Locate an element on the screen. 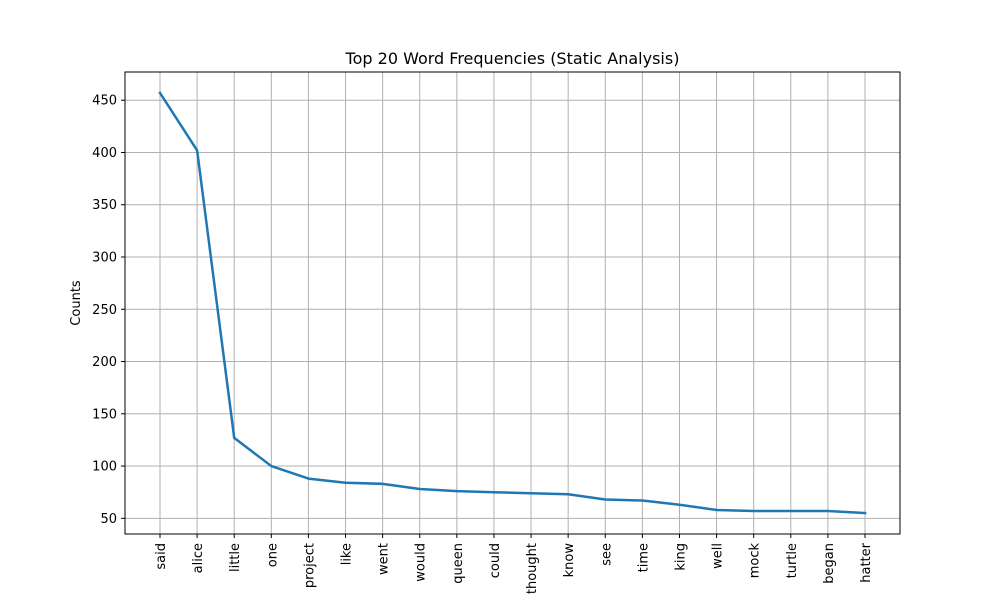 This screenshot has height=600, width=1000. x-tick-label: went is located at coordinates (384, 559).